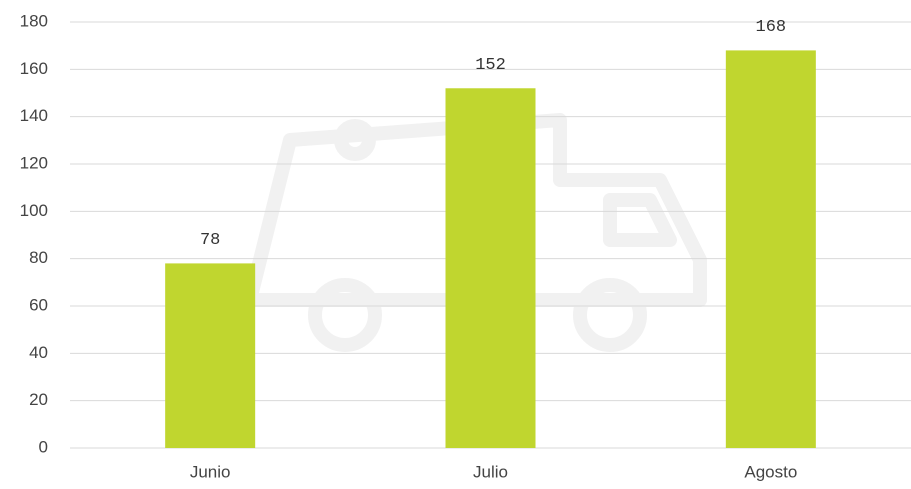 The image size is (911, 489). Describe the element at coordinates (38, 399) in the screenshot. I see `y-tick-label: 20` at that location.